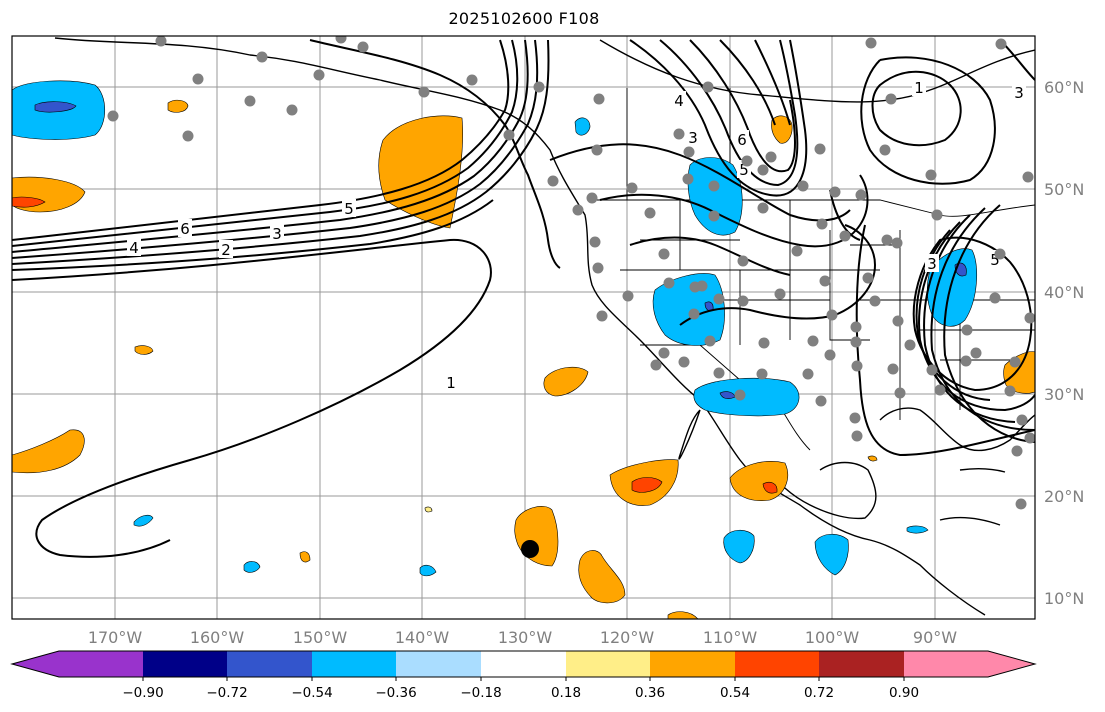  What do you see at coordinates (1064, 343) in the screenshot?
I see `latitude-labels: 60°N 50°N 40°N 30°N 20°N 10°N` at bounding box center [1064, 343].